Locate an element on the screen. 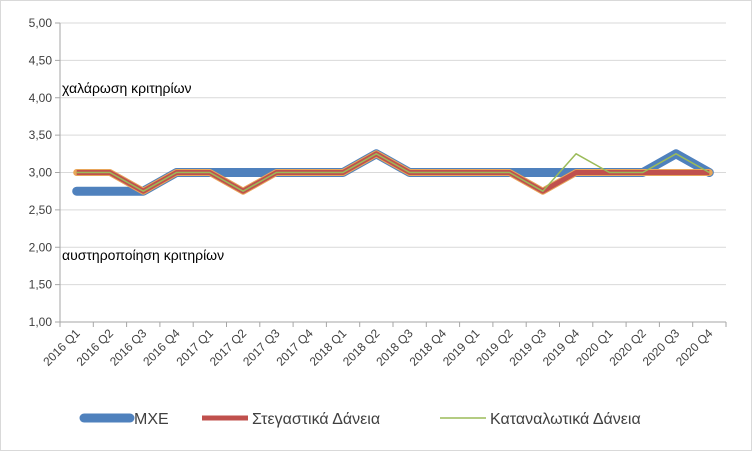 The height and width of the screenshot is (451, 752). y-tick-label: 3,50 is located at coordinates (41, 135).